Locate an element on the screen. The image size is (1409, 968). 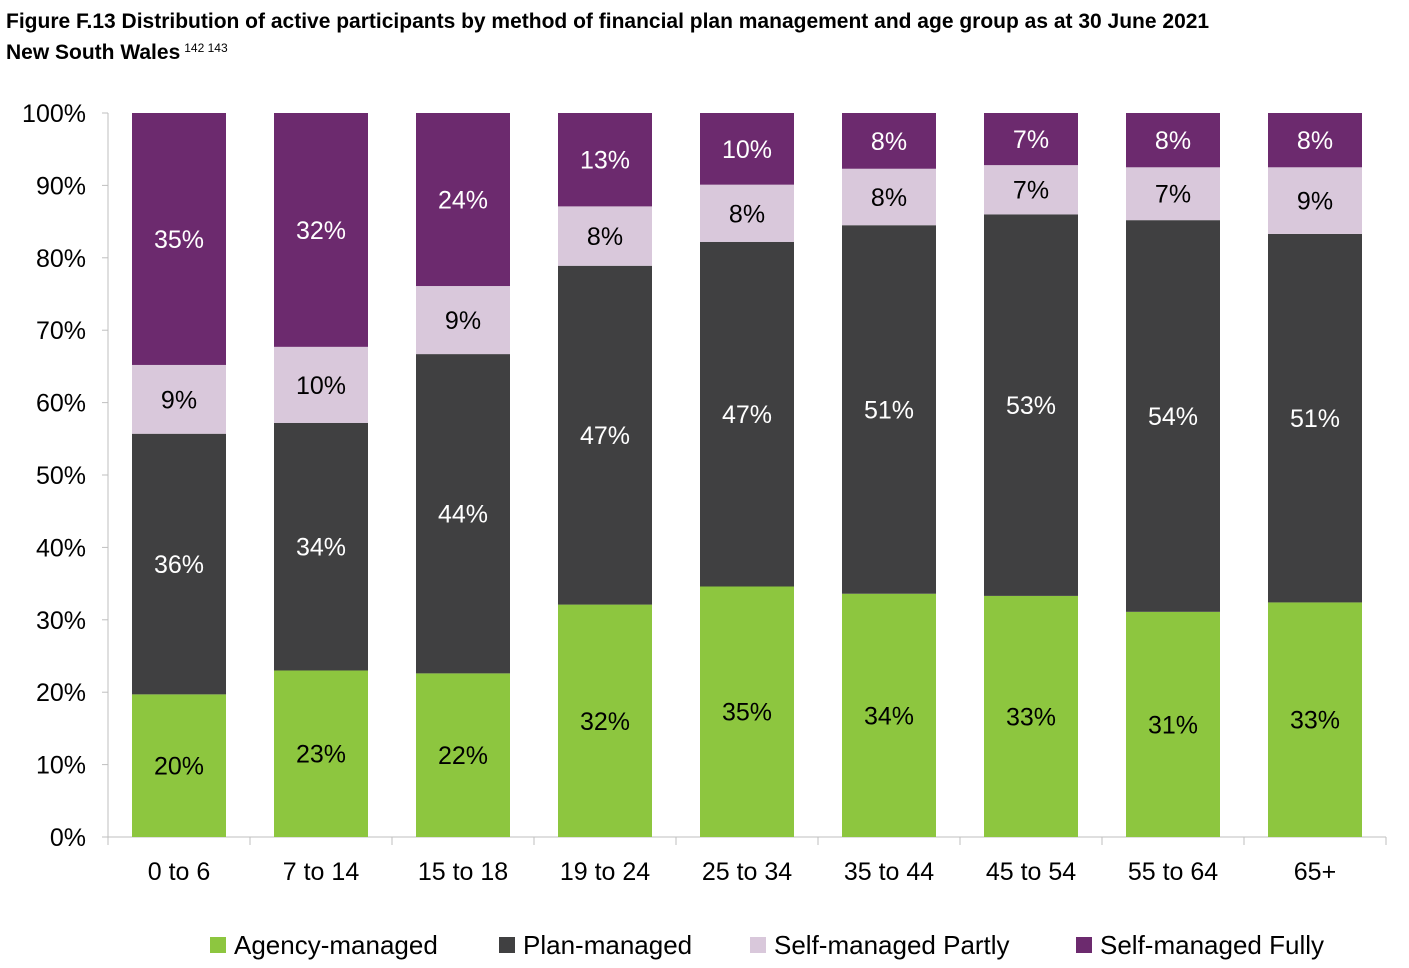
data-label: 44% is located at coordinates (463, 515).